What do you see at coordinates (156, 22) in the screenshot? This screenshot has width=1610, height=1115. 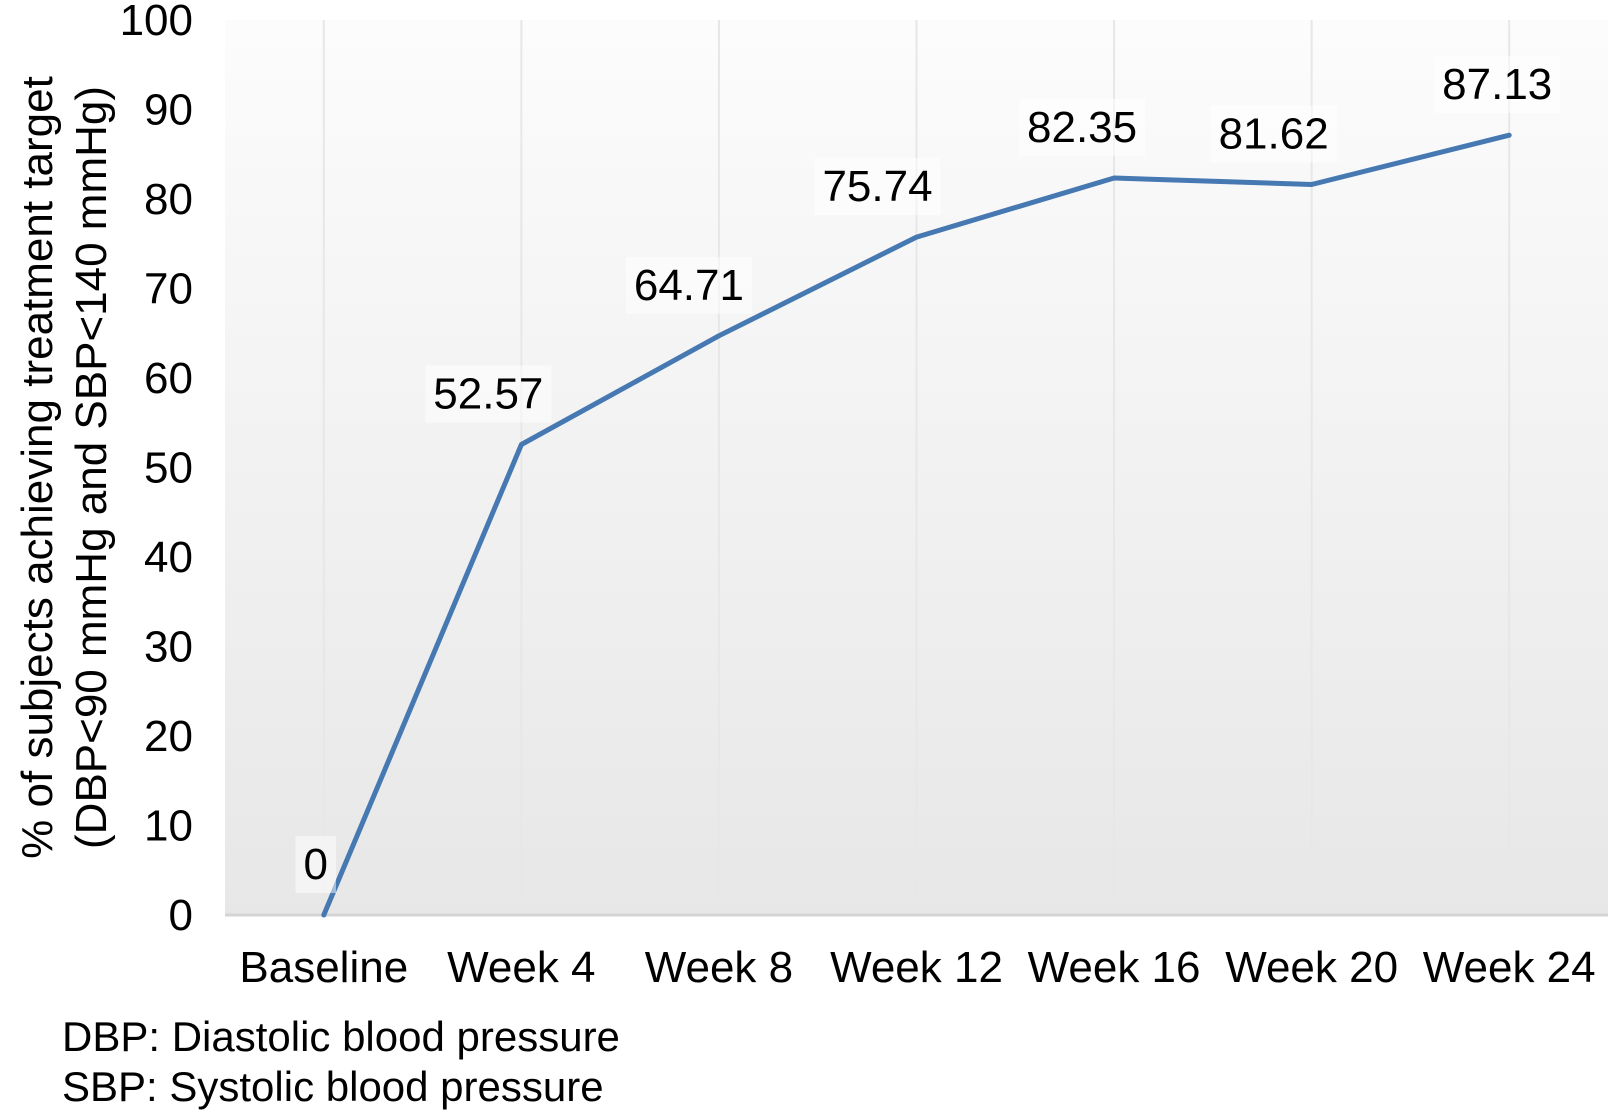 I see `y-tick-label: 100` at bounding box center [156, 22].